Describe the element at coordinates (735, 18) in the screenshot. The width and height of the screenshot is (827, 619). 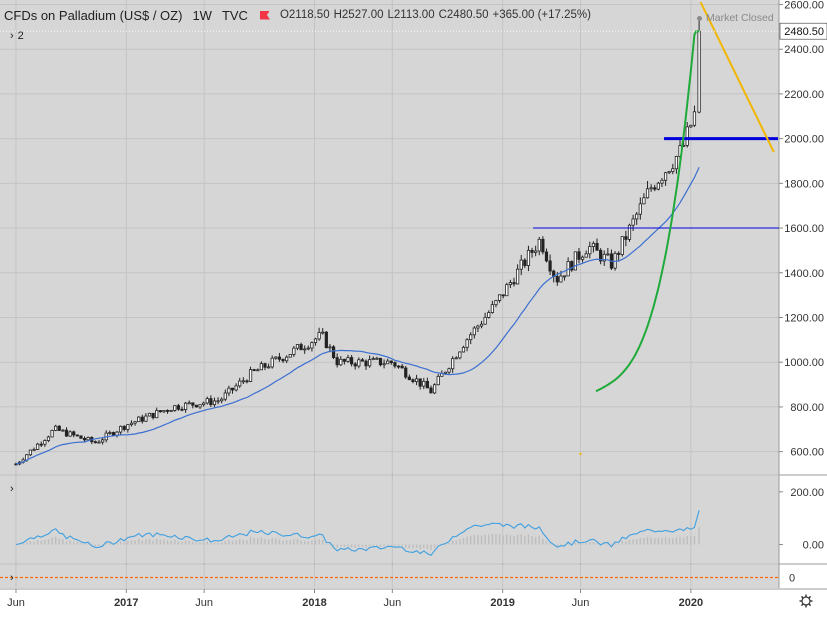
I see `market-status: Market Closed` at that location.